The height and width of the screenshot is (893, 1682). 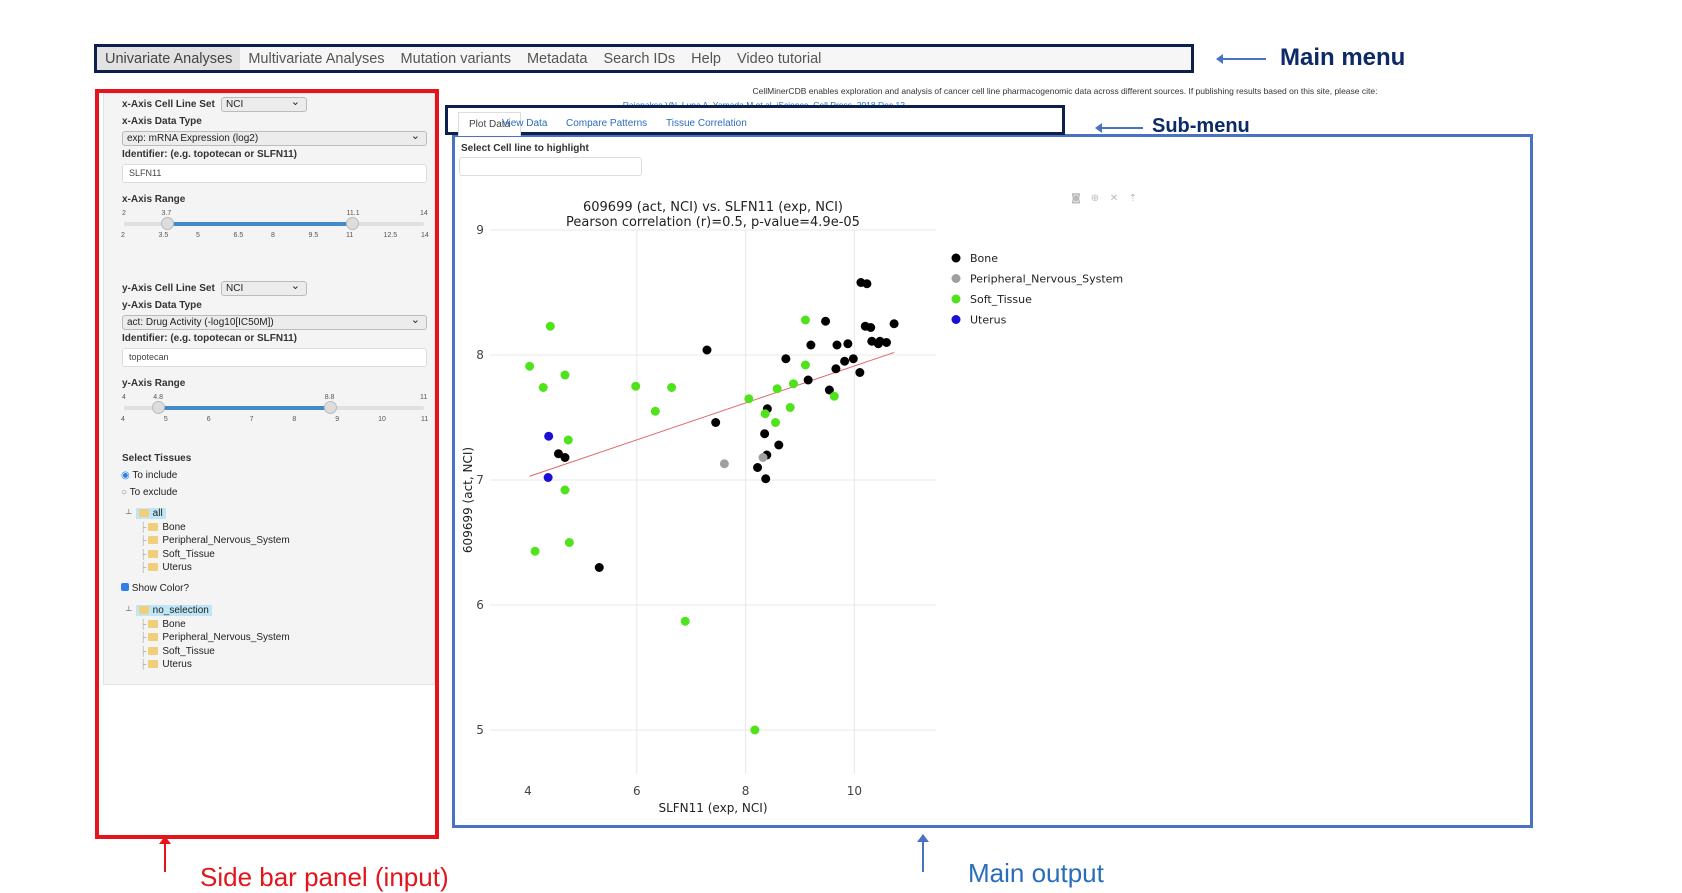 What do you see at coordinates (208, 612) in the screenshot?
I see `tree-root: ┴ no_selection` at bounding box center [208, 612].